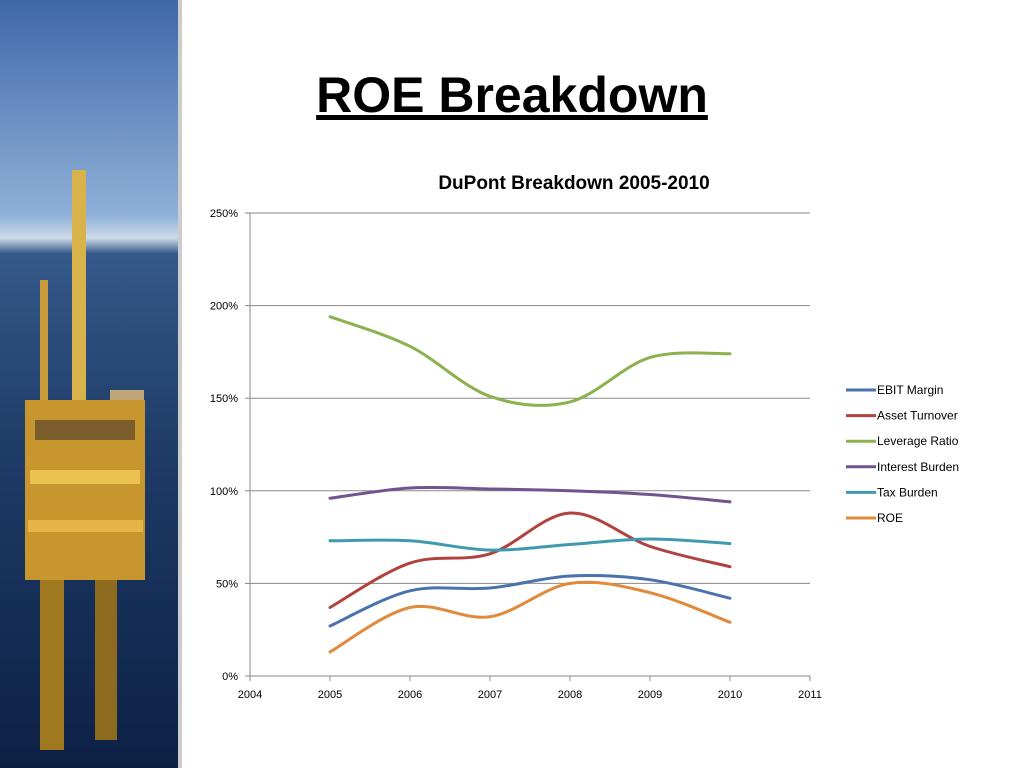 The width and height of the screenshot is (1024, 768). Describe the element at coordinates (907, 492) in the screenshot. I see `legend-label: Tax Burden` at that location.